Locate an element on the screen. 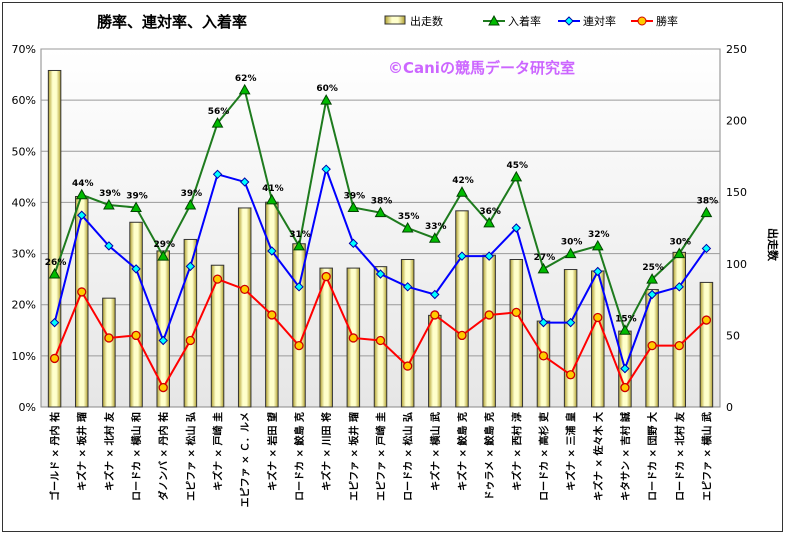 This screenshot has width=785, height=534. y2-axis-label: 出走数 is located at coordinates (773, 245).